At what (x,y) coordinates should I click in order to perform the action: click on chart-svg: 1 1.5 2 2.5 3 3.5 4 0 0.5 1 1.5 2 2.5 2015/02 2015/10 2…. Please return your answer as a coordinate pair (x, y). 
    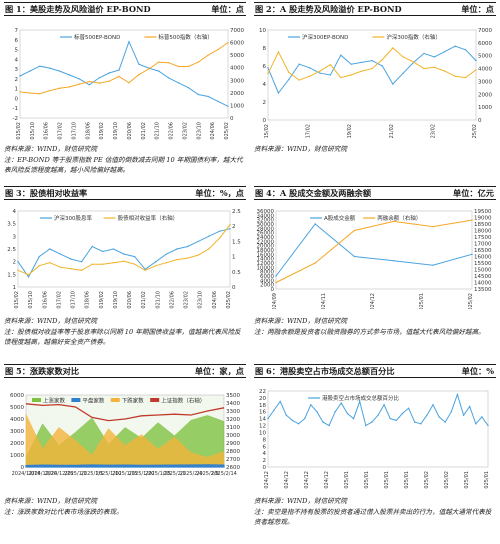
    Looking at the image, I should click on (124, 259).